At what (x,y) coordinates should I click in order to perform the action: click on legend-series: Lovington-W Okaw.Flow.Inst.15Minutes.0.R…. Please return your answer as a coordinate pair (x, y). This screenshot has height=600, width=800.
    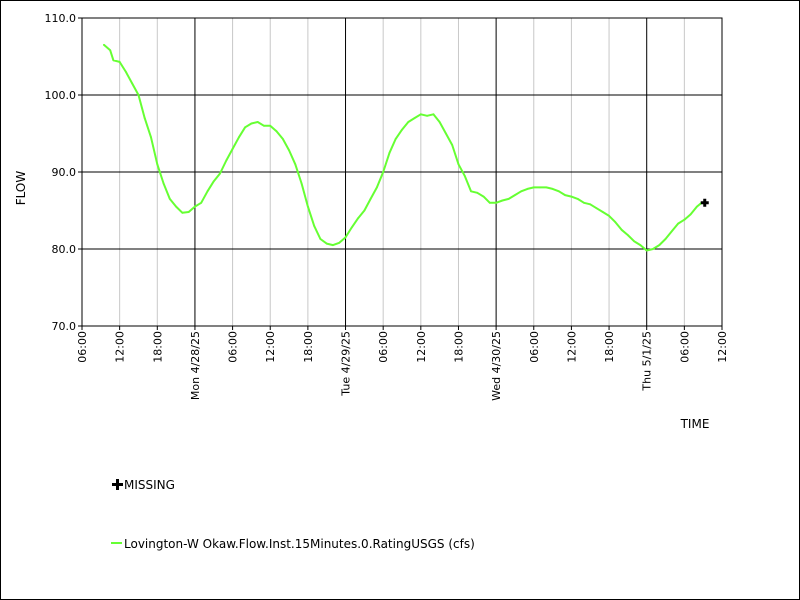
    Looking at the image, I should click on (293, 544).